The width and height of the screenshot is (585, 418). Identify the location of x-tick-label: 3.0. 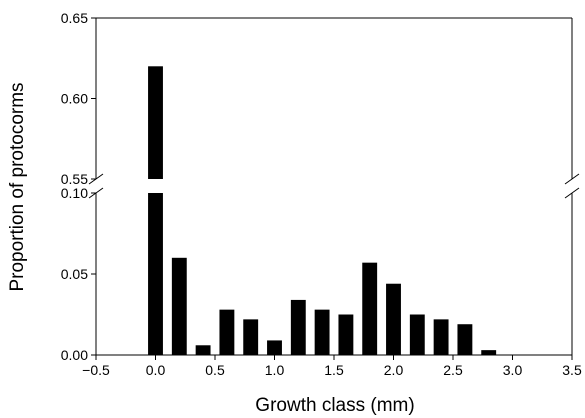
(513, 370).